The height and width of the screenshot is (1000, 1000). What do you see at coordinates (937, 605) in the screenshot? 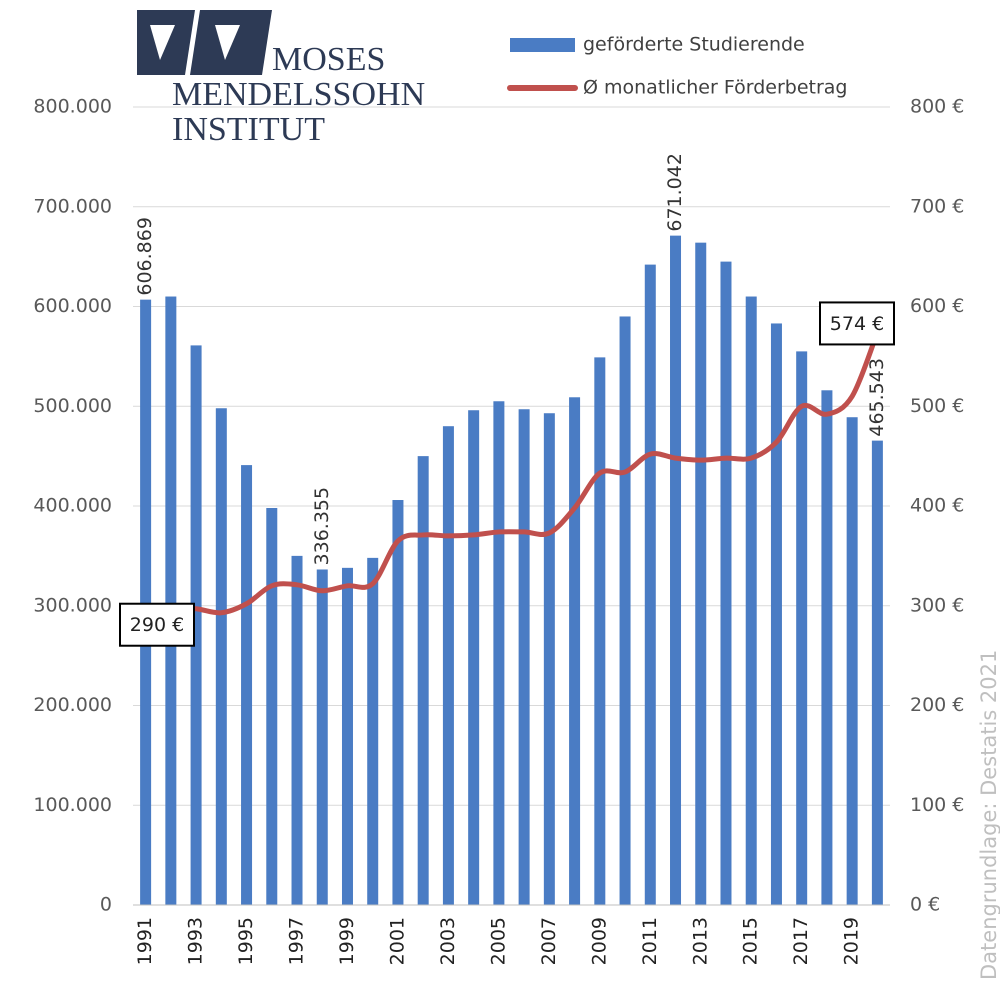
I see `y2-tick-label: 300 €` at bounding box center [937, 605].